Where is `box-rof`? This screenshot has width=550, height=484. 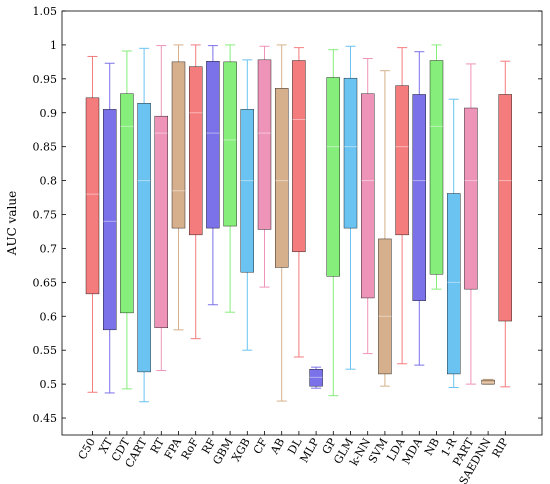 box-rof is located at coordinates (195, 192).